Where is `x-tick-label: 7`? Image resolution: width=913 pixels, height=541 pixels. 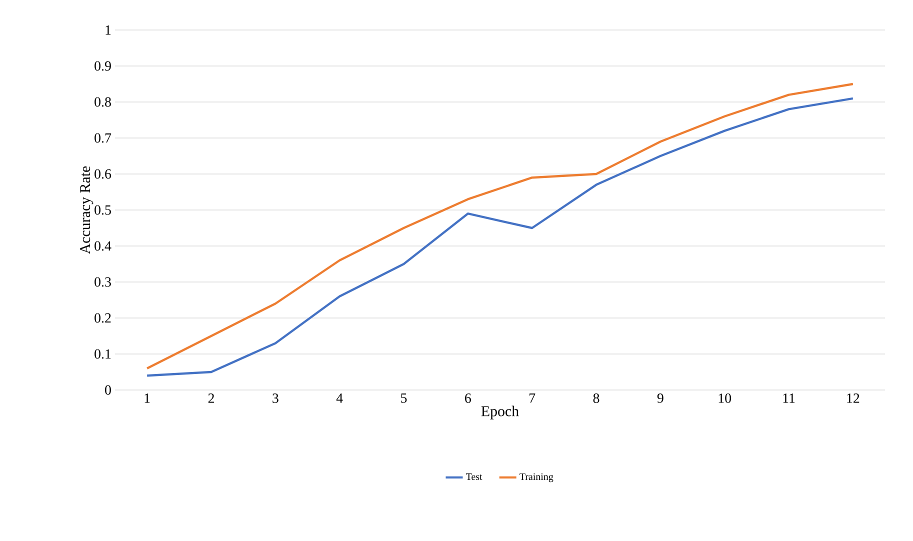
x-tick-label: 7 is located at coordinates (533, 398).